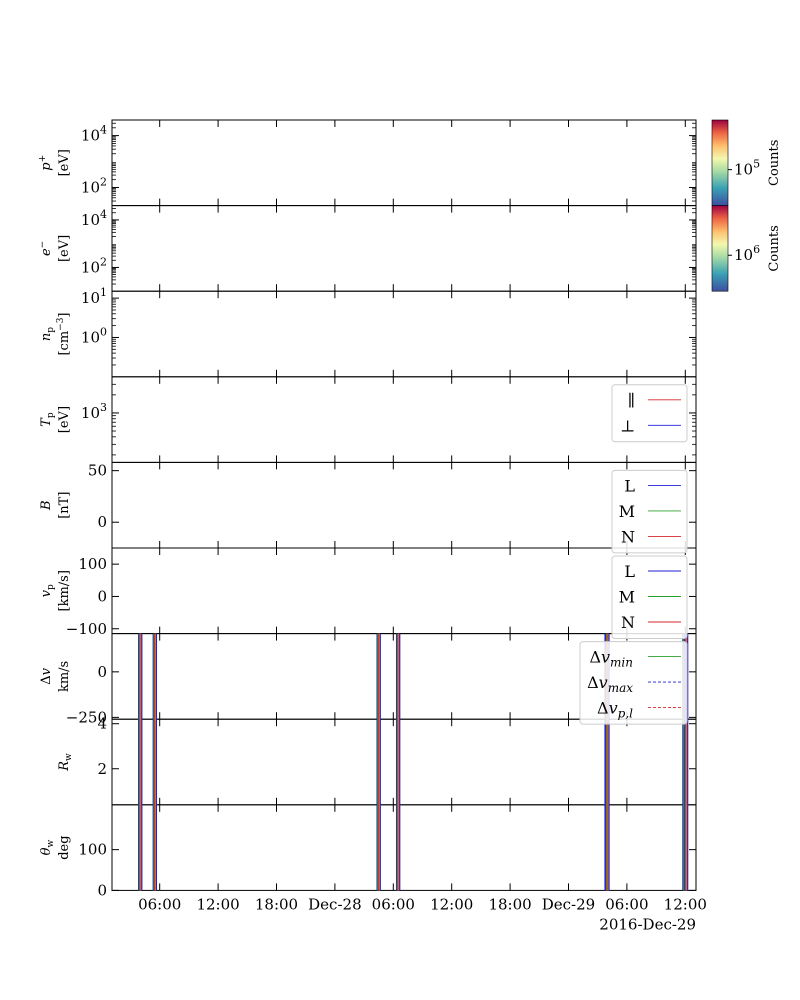  Describe the element at coordinates (404, 419) in the screenshot. I see `proton-temperature-frame` at that location.